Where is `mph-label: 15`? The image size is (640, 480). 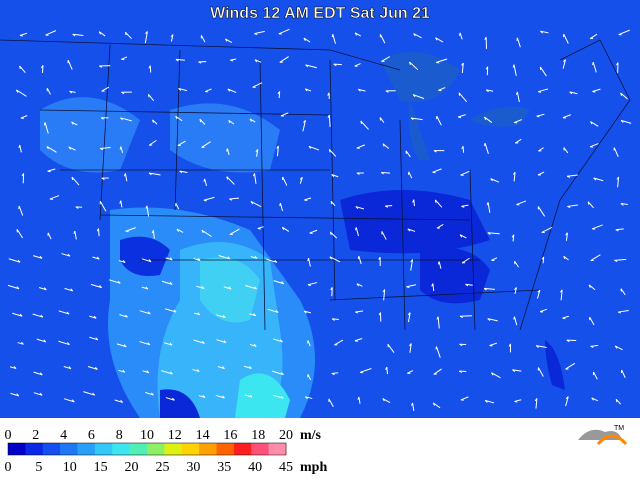 mph-label: 15 is located at coordinates (101, 467).